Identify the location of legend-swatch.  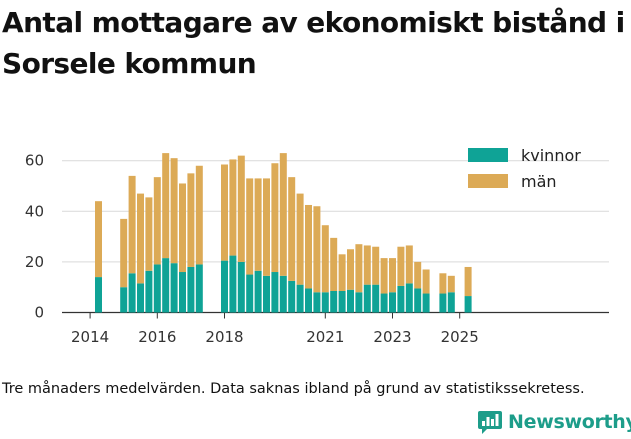
(488, 155).